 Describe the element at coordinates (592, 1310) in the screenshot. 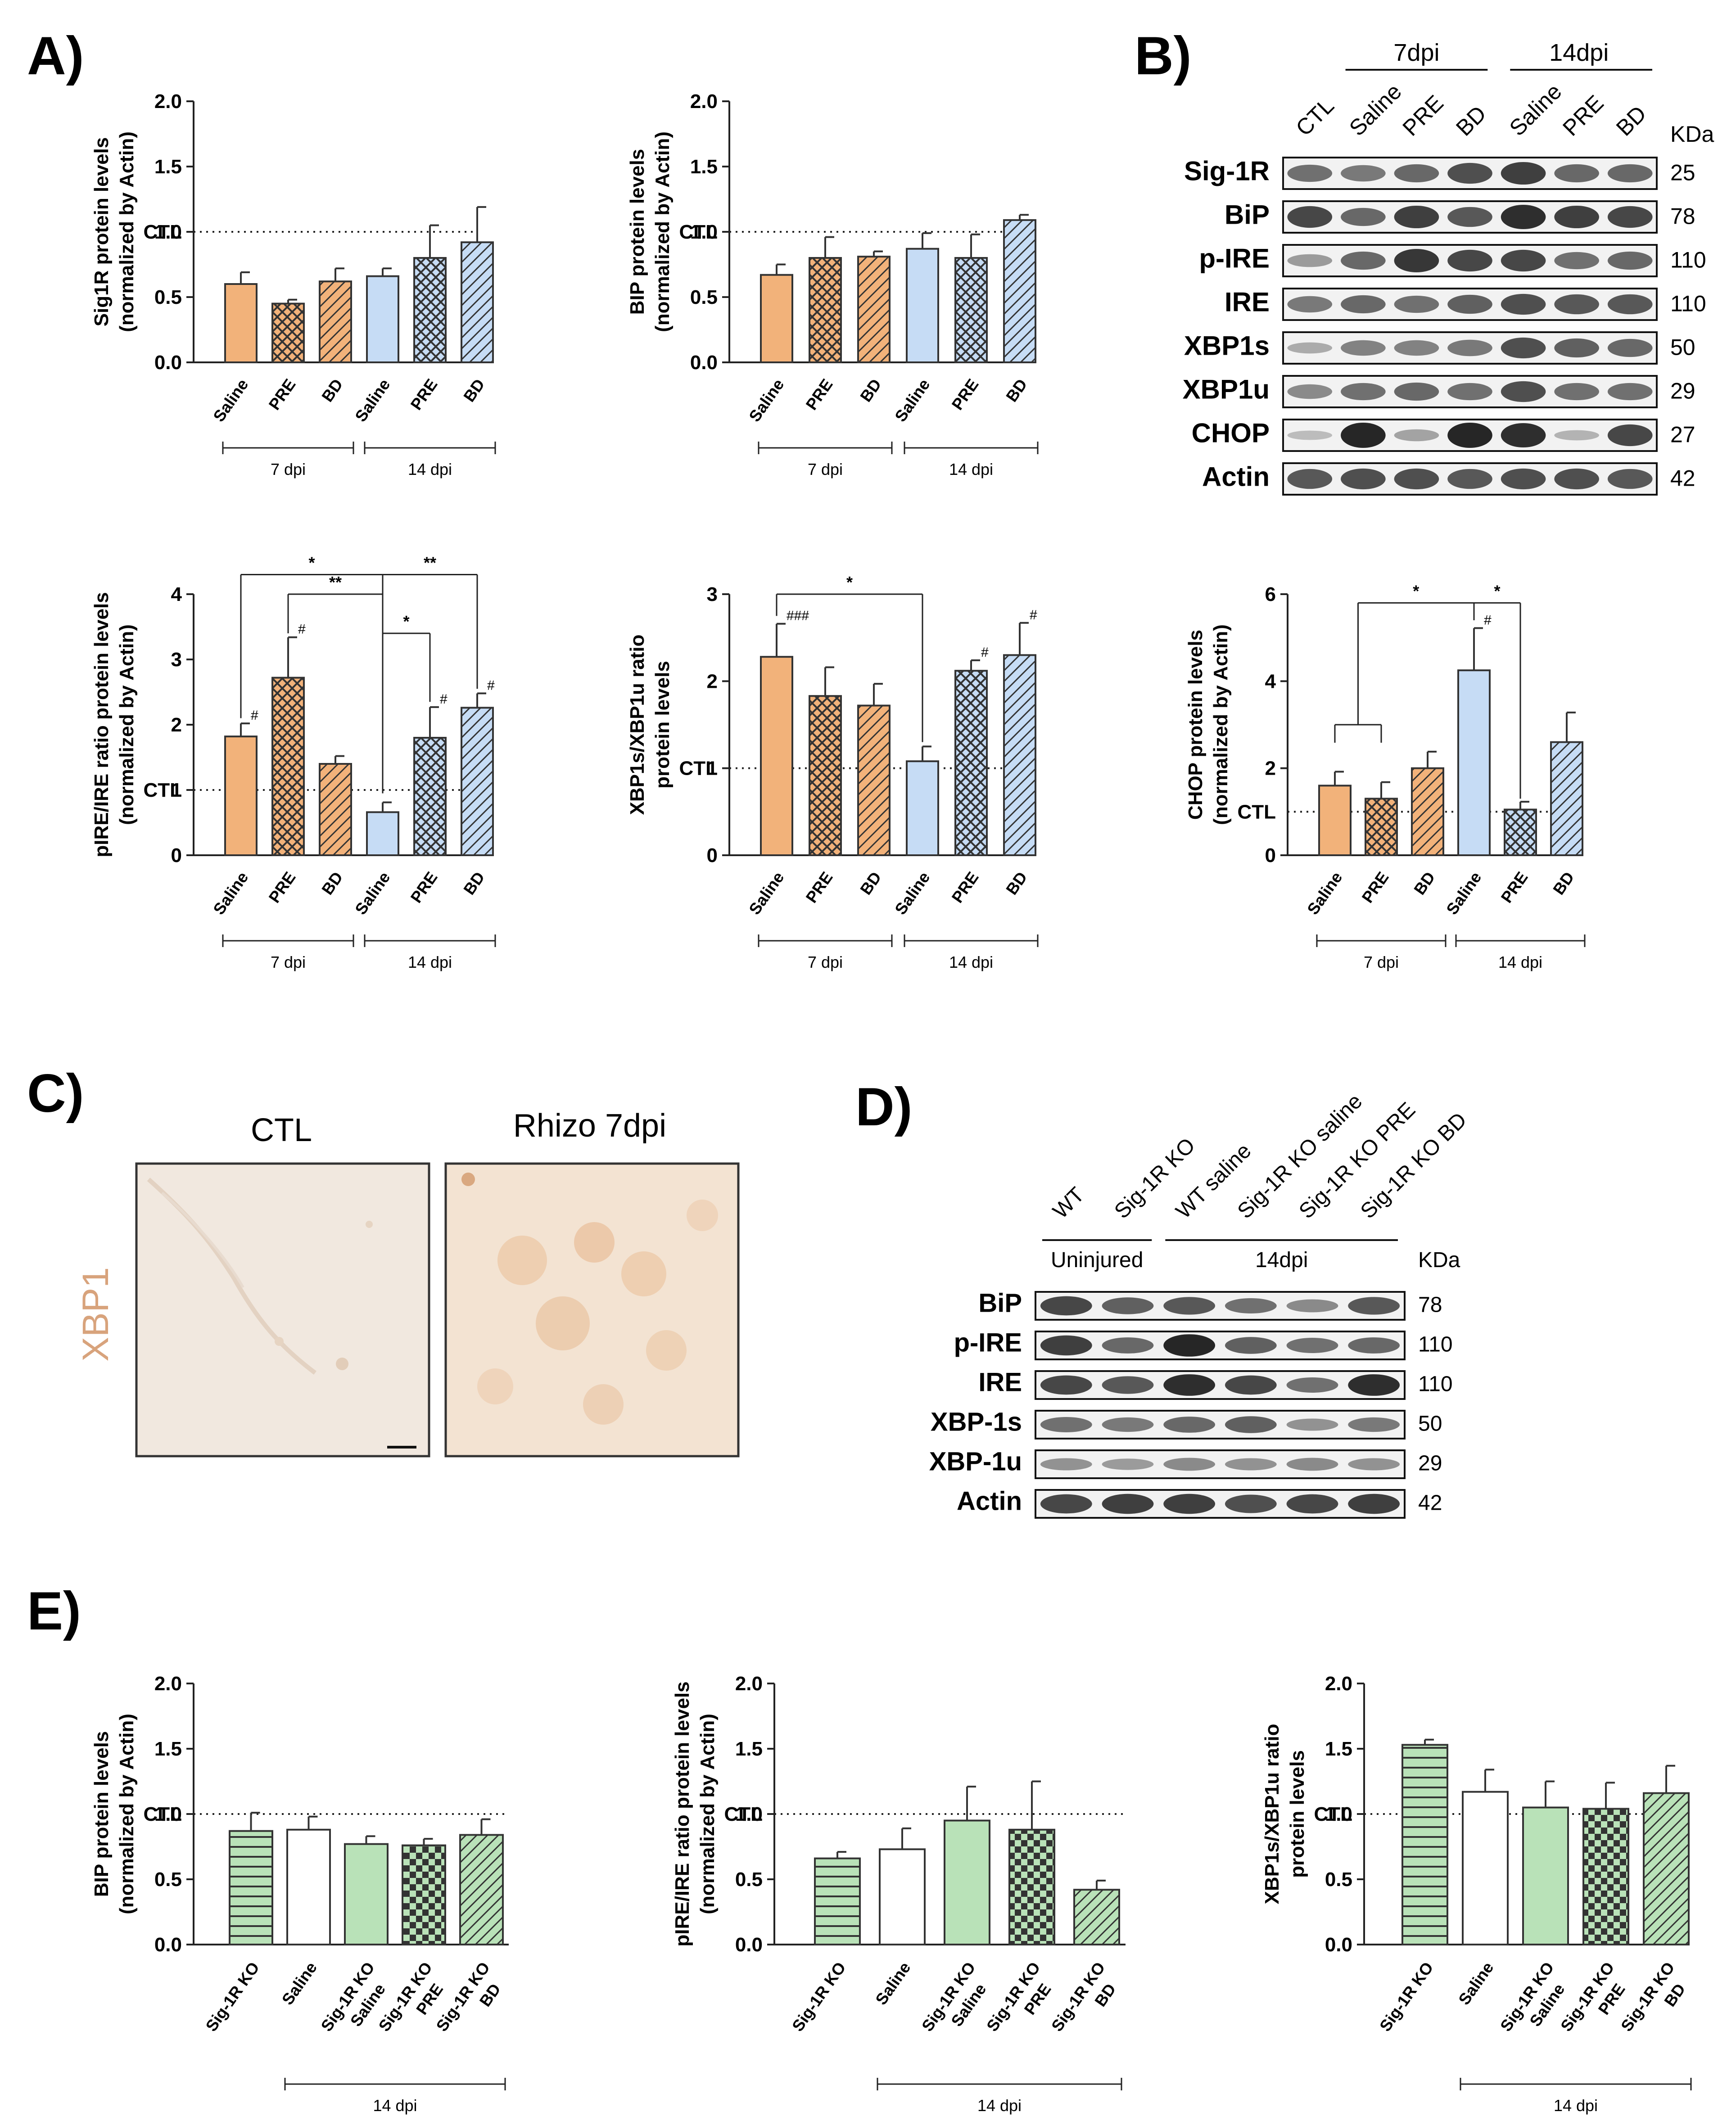

I see `micrograph-rhizo-7dpi` at that location.